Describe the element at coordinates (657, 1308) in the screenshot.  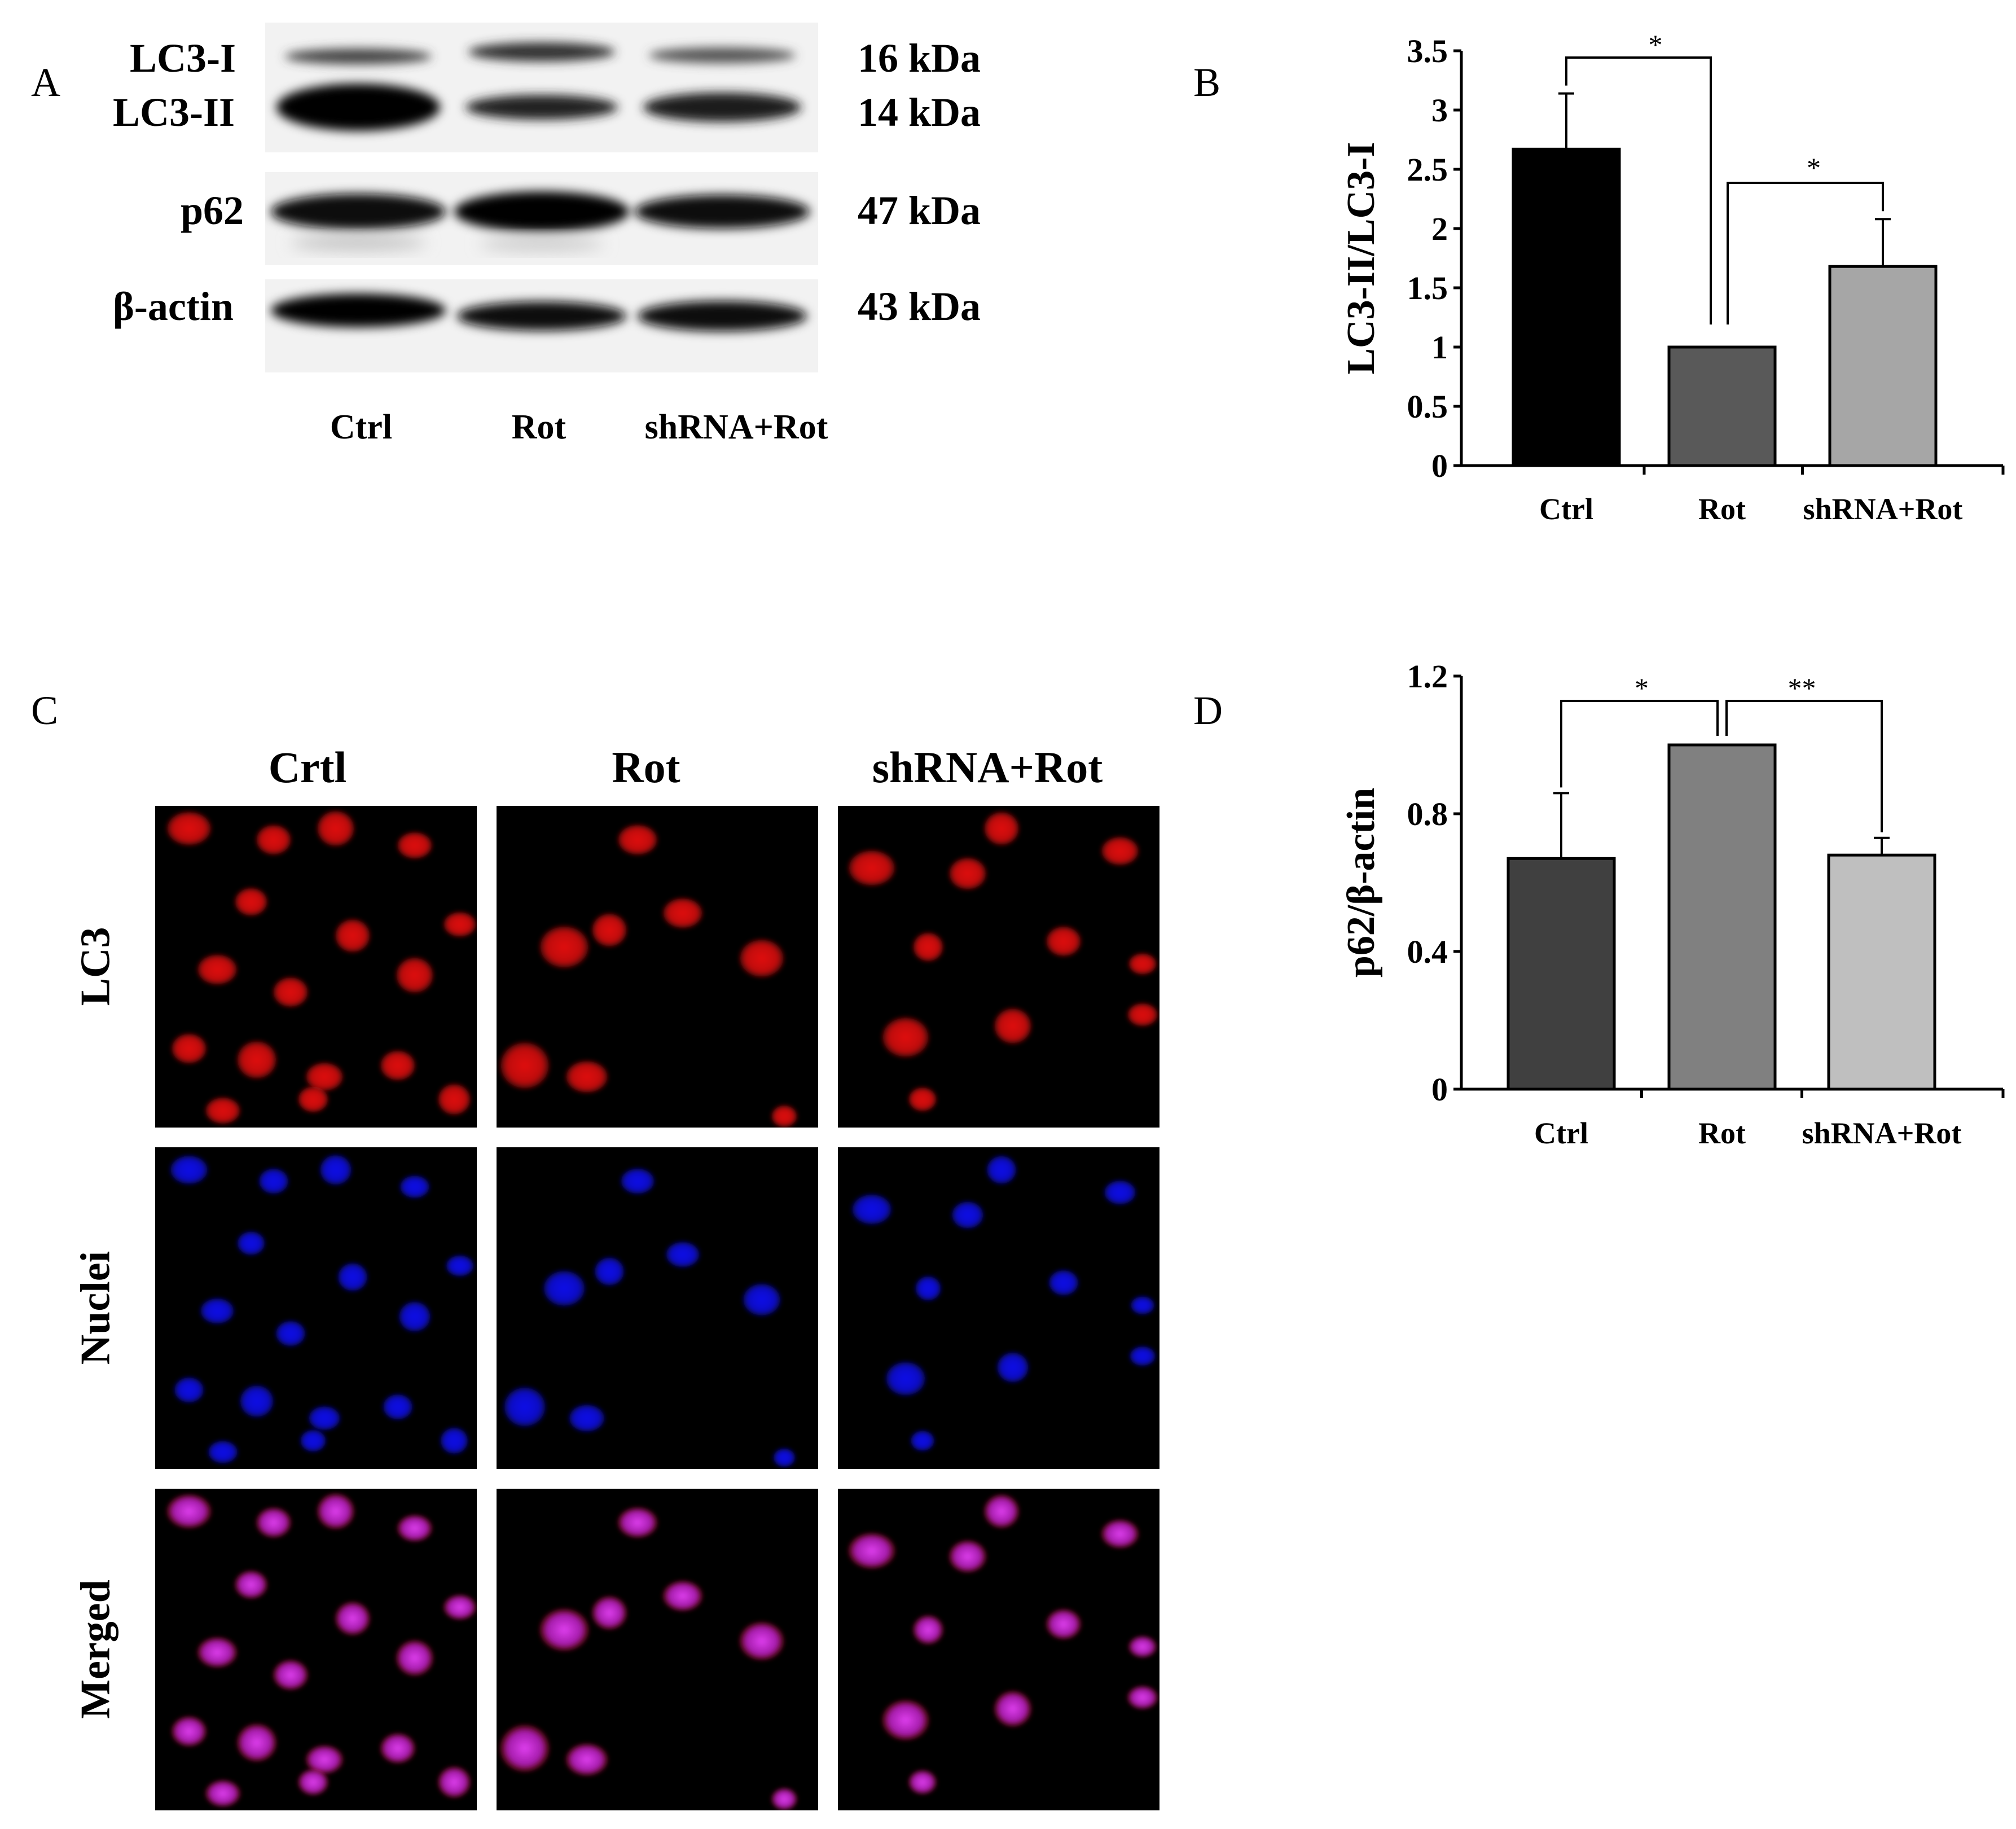
I see `if-tile-nuclei-rot` at that location.